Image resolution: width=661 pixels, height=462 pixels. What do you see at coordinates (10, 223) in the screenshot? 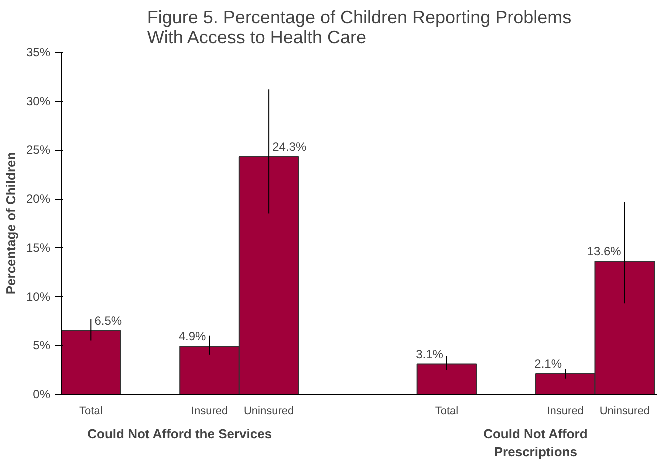
I see `y-axis-title: Percentage of Children` at bounding box center [10, 223].